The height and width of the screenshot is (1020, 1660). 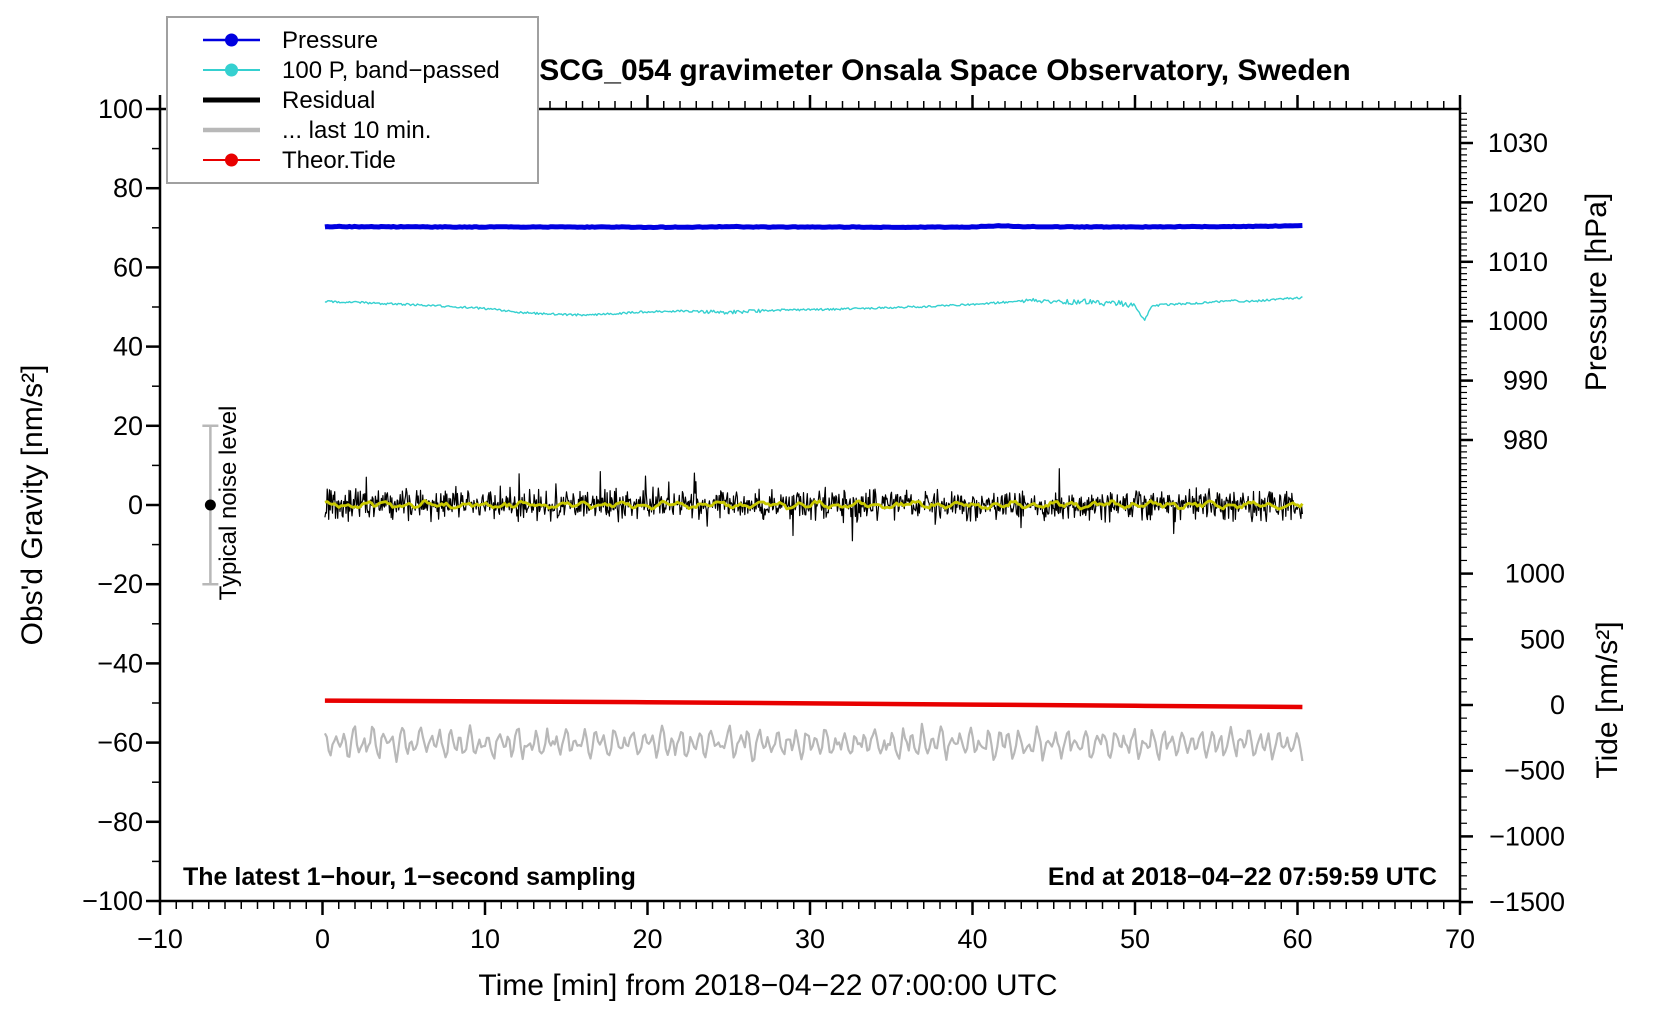 What do you see at coordinates (120, 109) in the screenshot?
I see `tick-label: 100` at bounding box center [120, 109].